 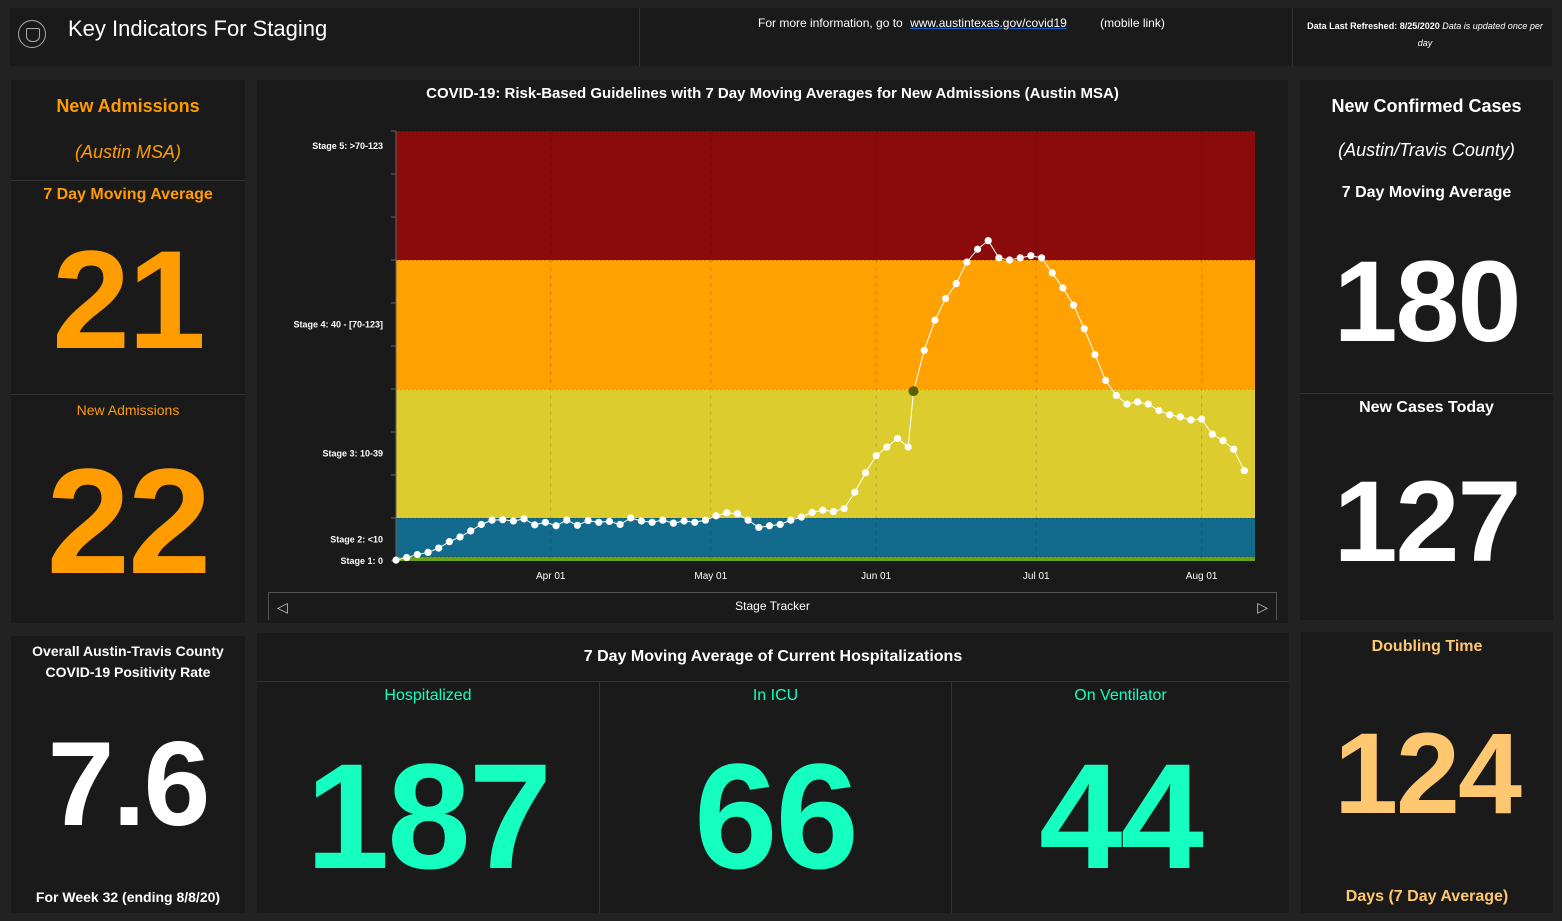 I want to click on positivity-title-line1: Overall Austin-Travis County, so click(x=128, y=651).